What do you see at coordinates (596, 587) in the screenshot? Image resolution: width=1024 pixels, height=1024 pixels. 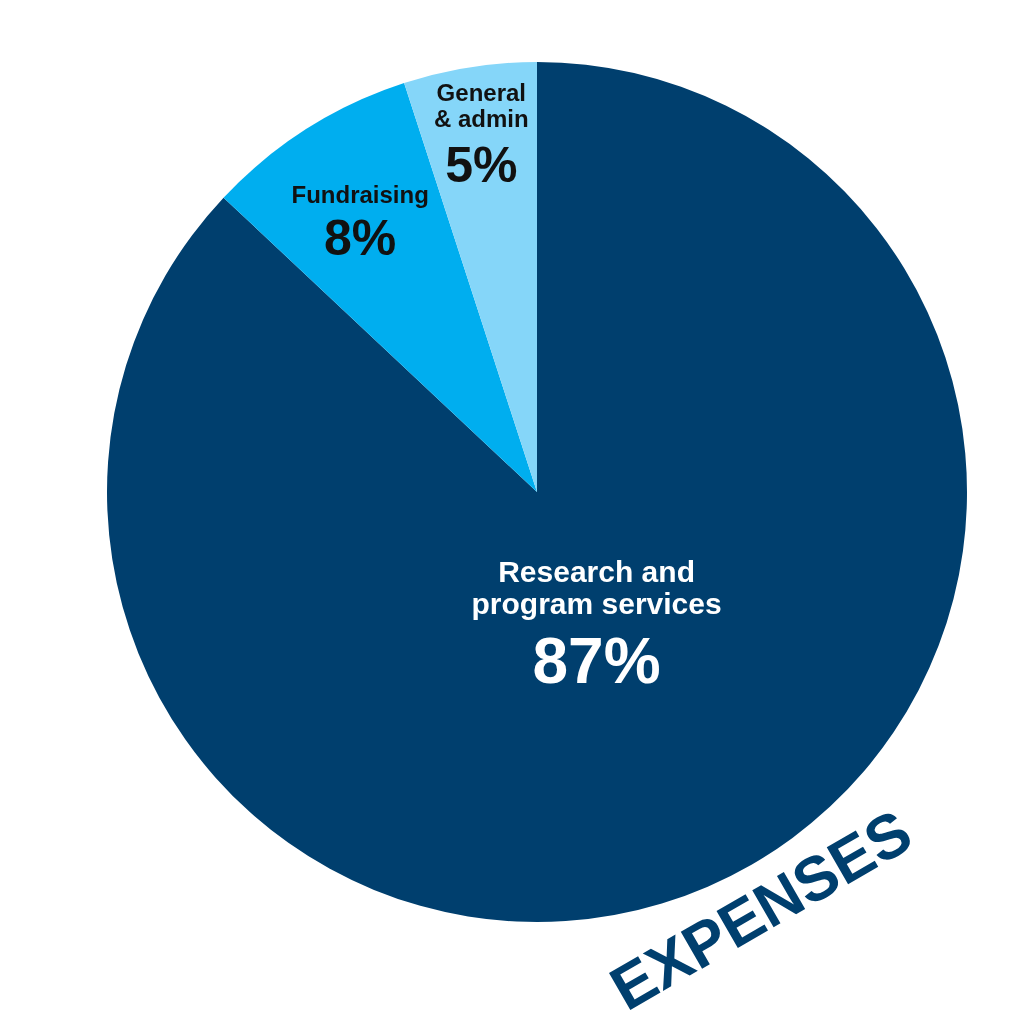 I see `slice-label: Research and program services` at bounding box center [596, 587].